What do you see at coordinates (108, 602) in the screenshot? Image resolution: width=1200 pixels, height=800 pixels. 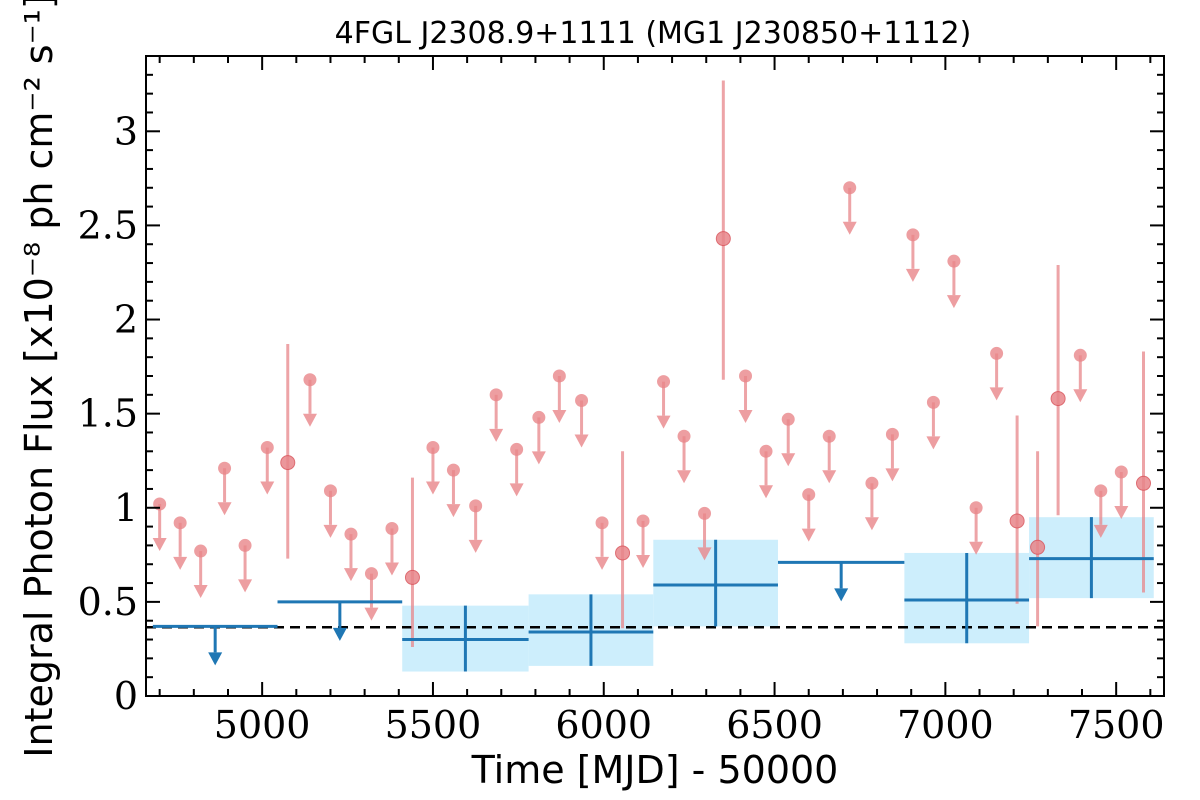 I see `y-tick-label: 0.5` at bounding box center [108, 602].